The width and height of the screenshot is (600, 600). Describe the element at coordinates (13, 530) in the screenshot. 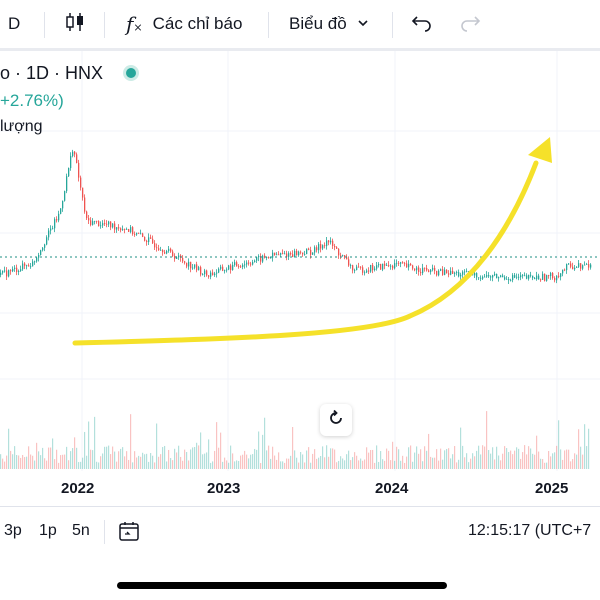

I see `range-button-3p: 3p` at that location.